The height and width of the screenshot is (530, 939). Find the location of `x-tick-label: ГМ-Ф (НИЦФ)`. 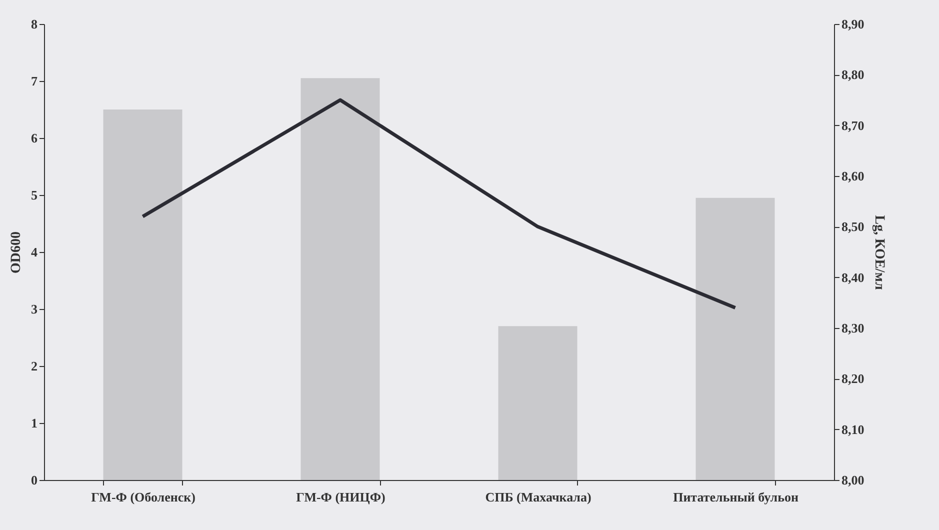

x-tick-label: ГМ-Ф (НИЦФ) is located at coordinates (341, 497).